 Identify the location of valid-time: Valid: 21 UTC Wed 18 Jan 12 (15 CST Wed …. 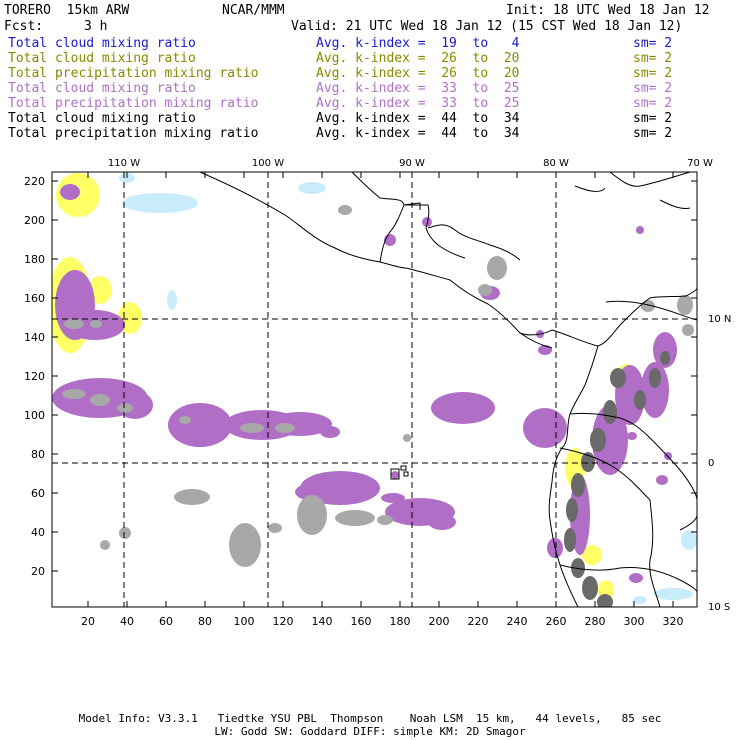
(487, 26).